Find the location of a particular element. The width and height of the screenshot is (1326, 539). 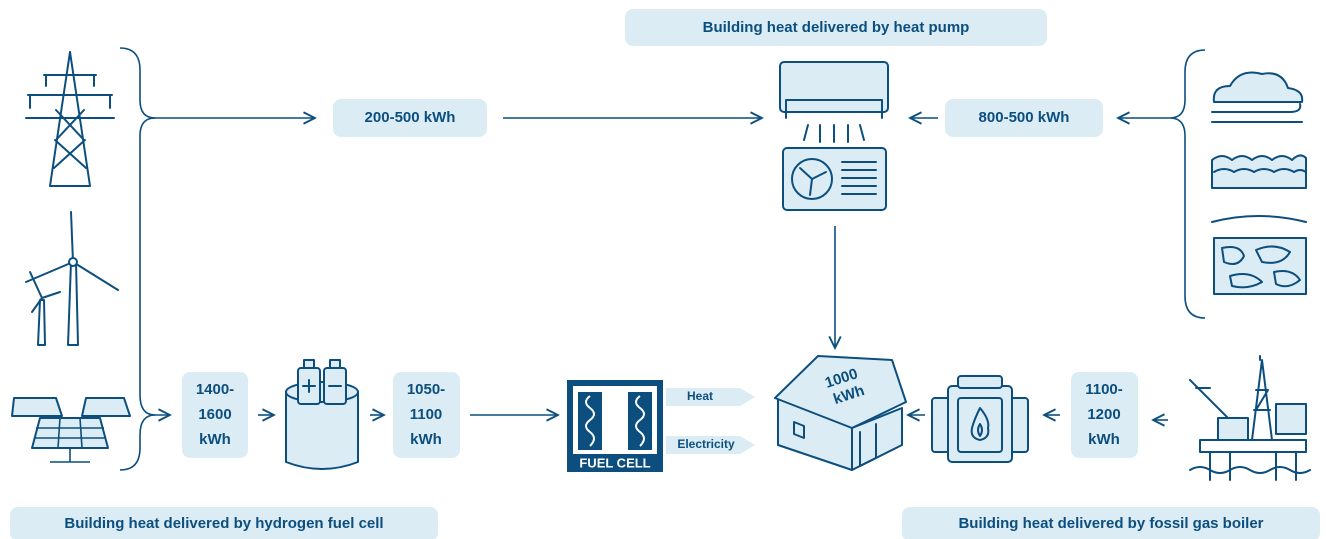

heat-pump-icon is located at coordinates (834, 136).